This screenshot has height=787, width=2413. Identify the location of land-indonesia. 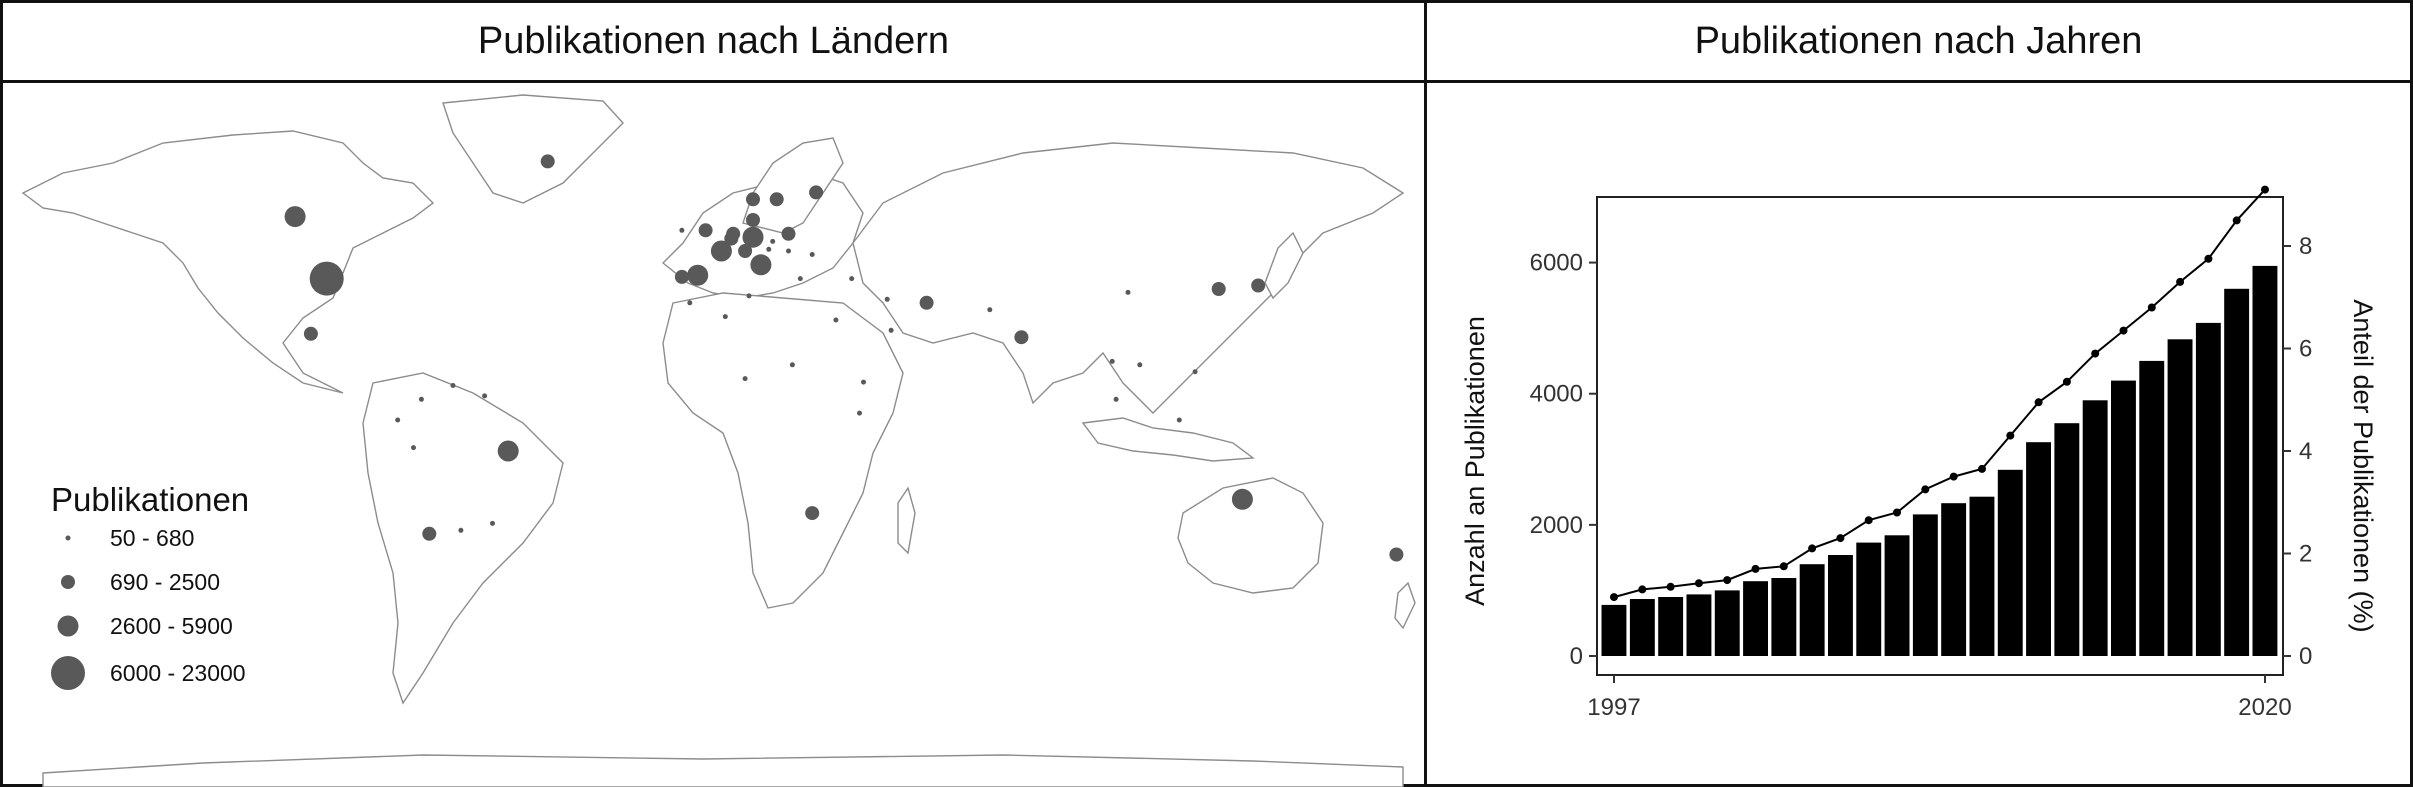
(1168, 439).